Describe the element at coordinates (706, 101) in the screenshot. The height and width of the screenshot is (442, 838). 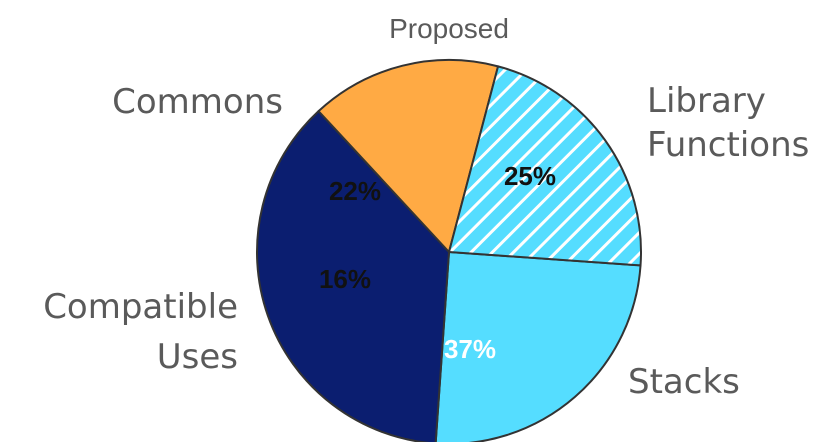
I see `category-label-library-functions-line-1: Library` at that location.